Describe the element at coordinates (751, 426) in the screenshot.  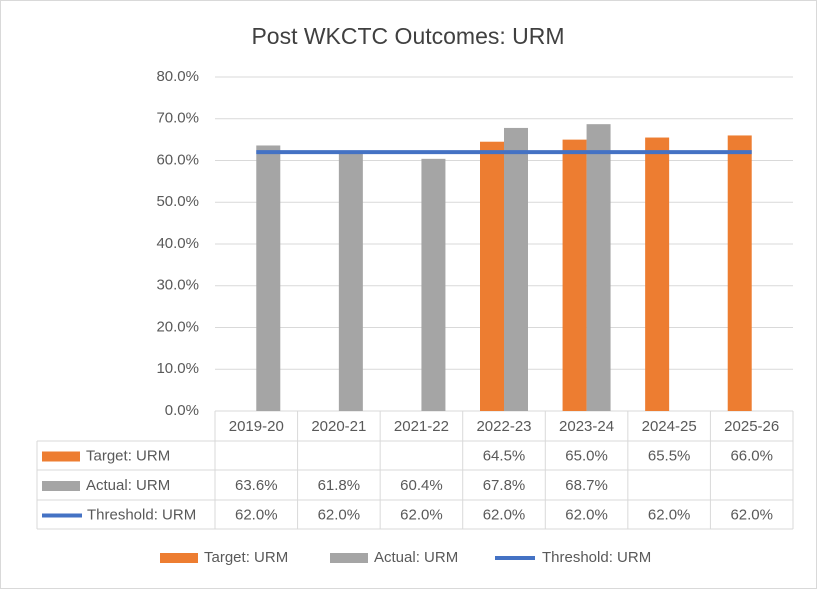
I see `x-tick-label: 2025-26` at that location.